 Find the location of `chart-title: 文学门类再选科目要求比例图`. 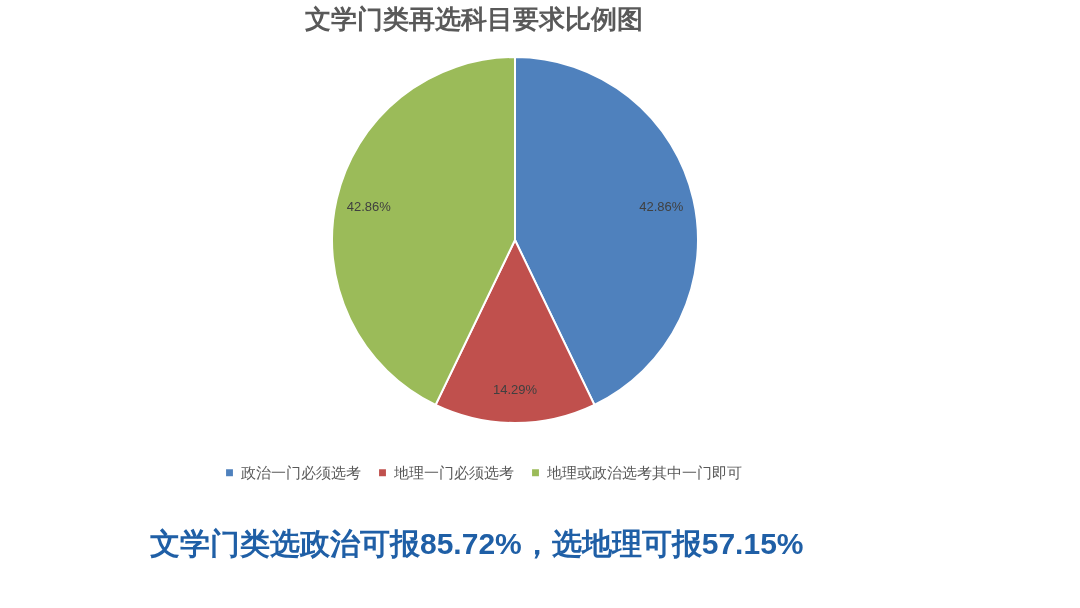

chart-title: 文学门类再选科目要求比例图 is located at coordinates (474, 19).